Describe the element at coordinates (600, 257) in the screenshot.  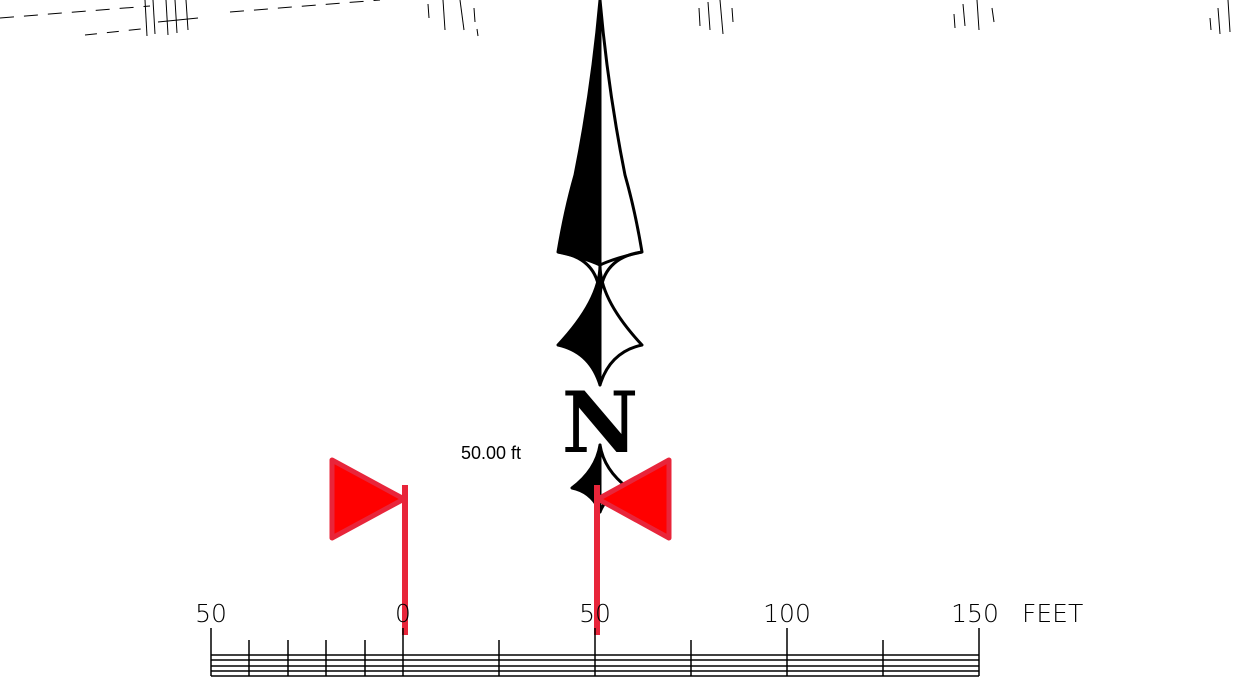
I see `north-arrow-icon` at that location.